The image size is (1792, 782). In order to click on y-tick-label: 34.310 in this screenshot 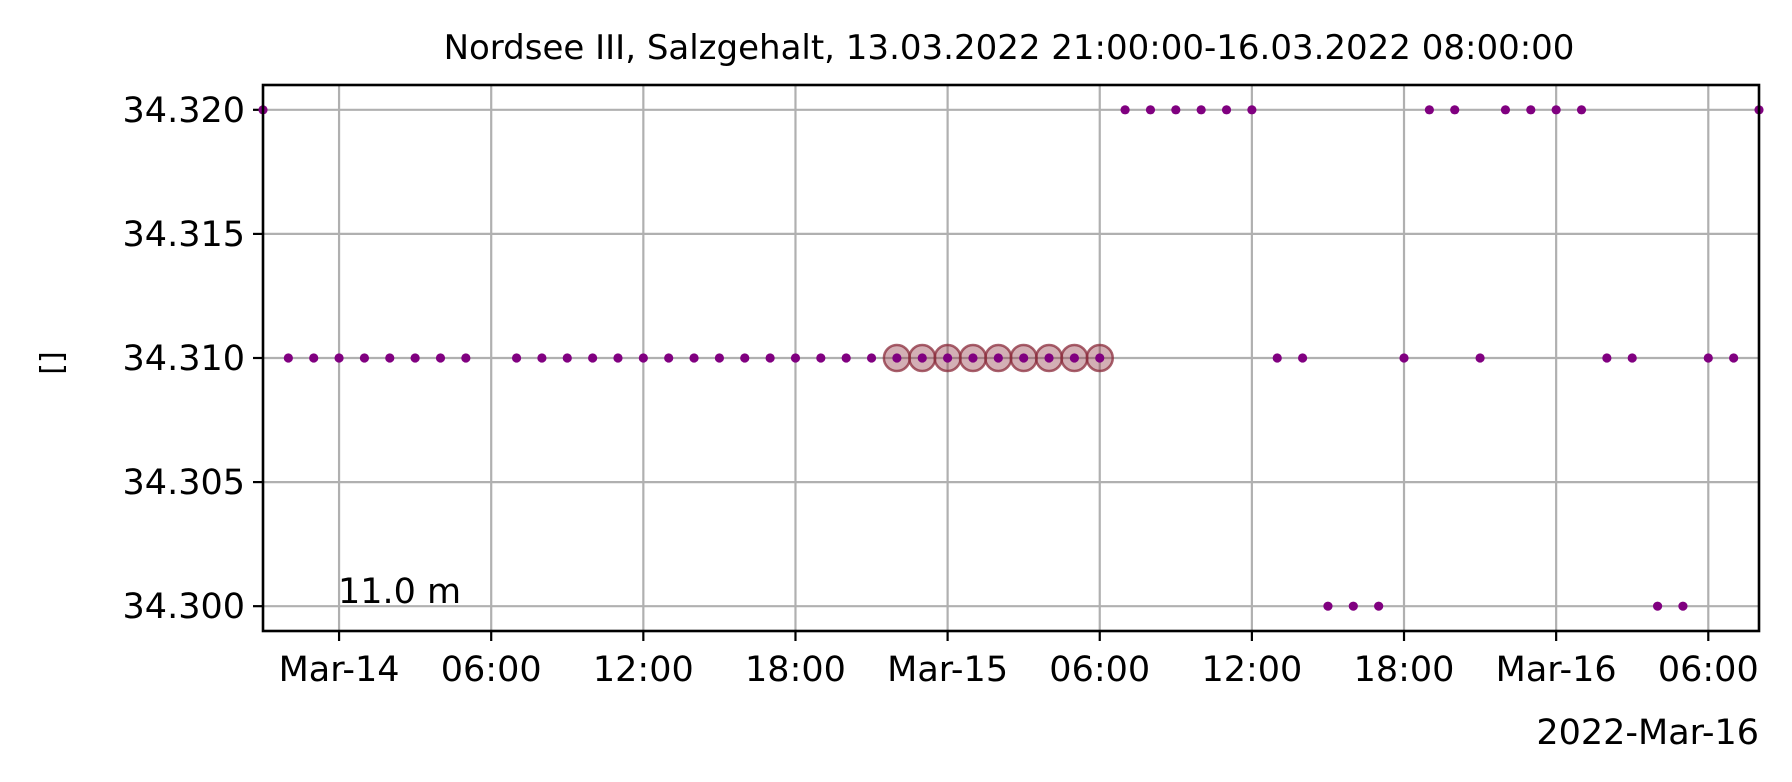, I will do `click(184, 359)`.